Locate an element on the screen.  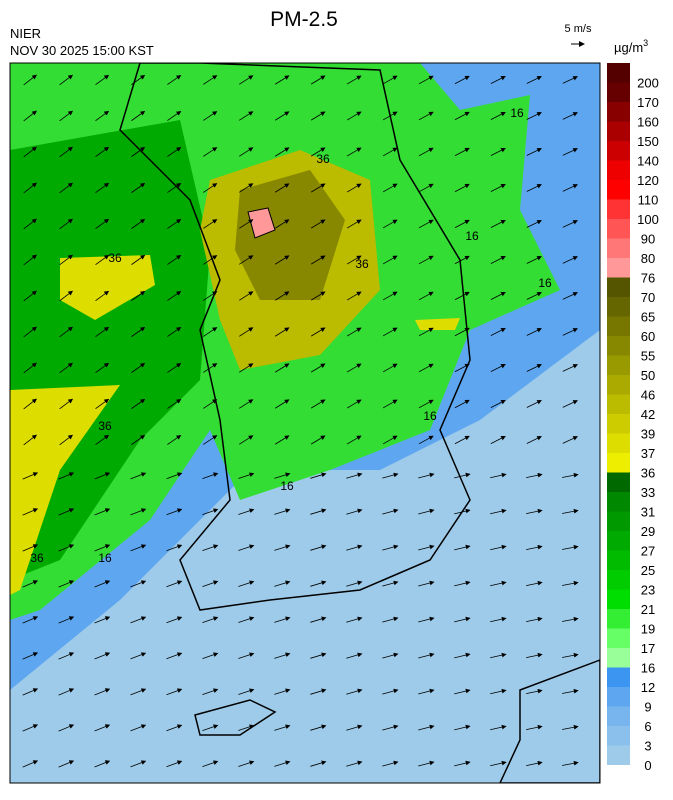
colorbar-label: 70 is located at coordinates (648, 297).